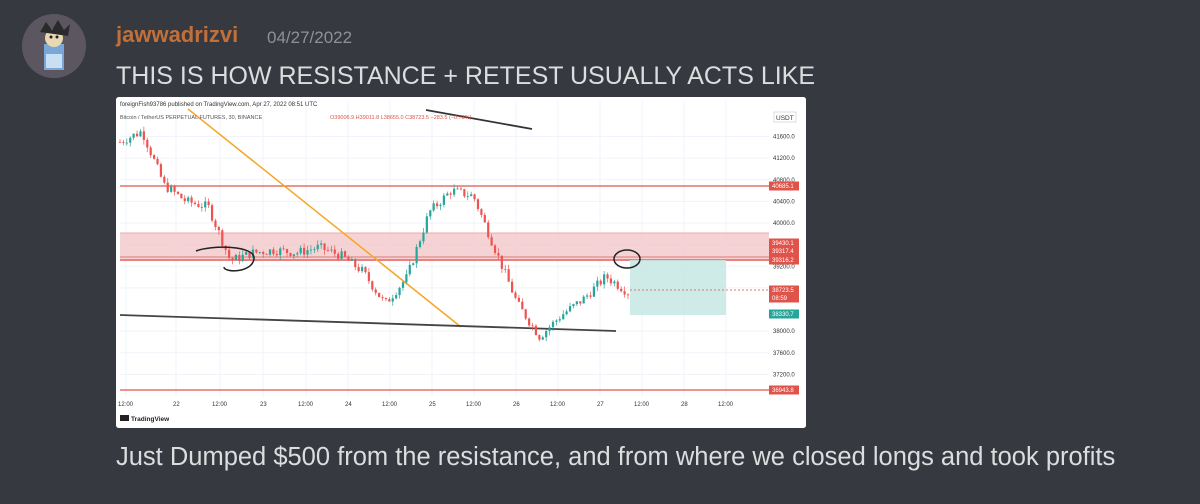 This screenshot has height=504, width=1200. I want to click on time-axis-label: 27, so click(600, 405).